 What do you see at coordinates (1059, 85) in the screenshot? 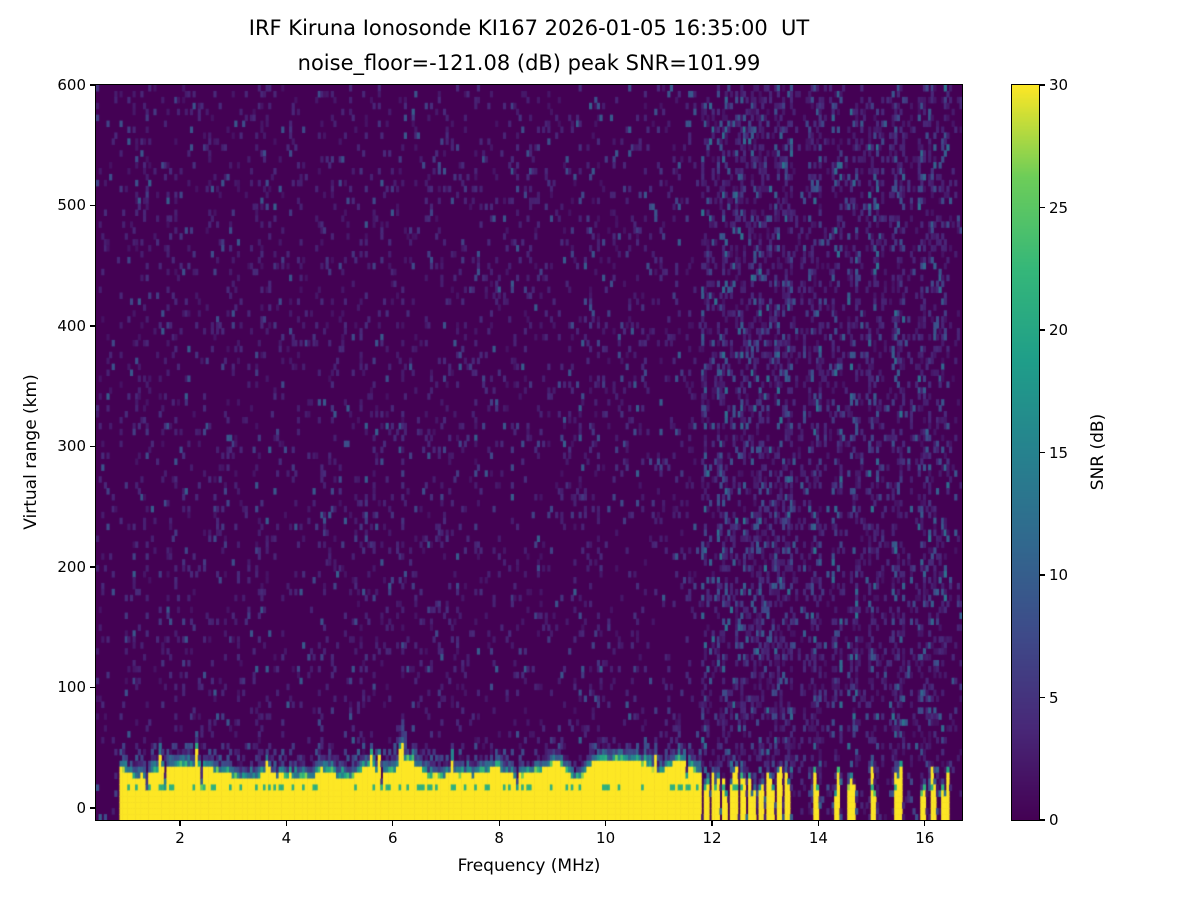
I see `colorbar-tick-label: 30` at bounding box center [1059, 85].